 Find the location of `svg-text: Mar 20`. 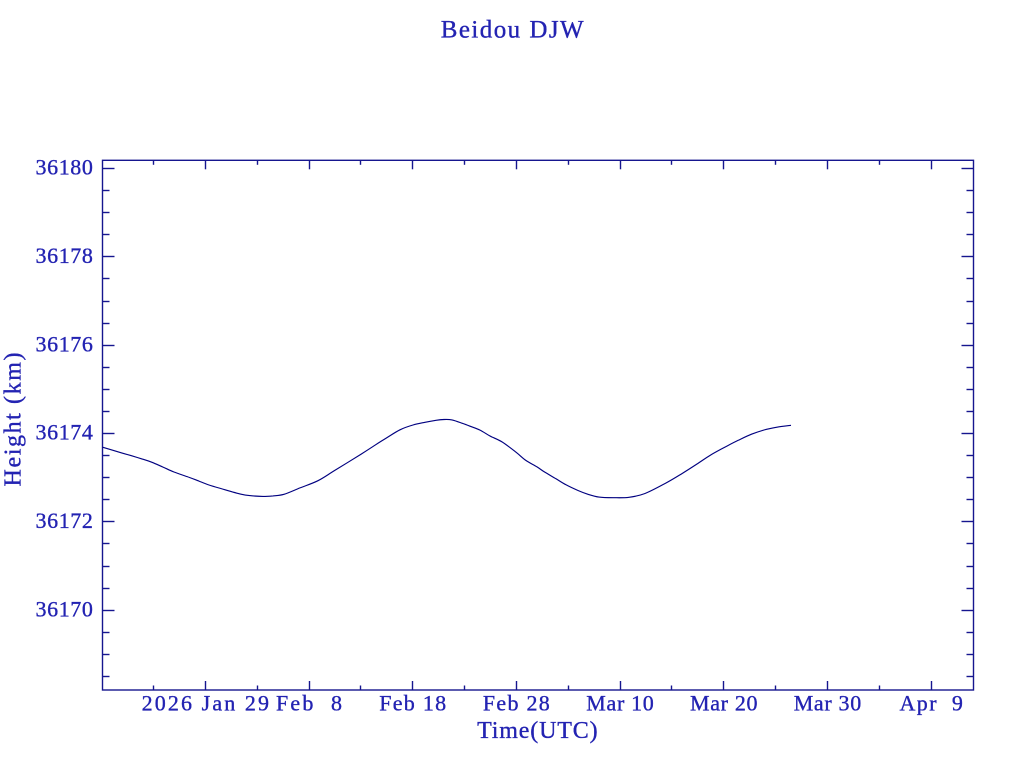

svg-text: Mar 20 is located at coordinates (724, 703).